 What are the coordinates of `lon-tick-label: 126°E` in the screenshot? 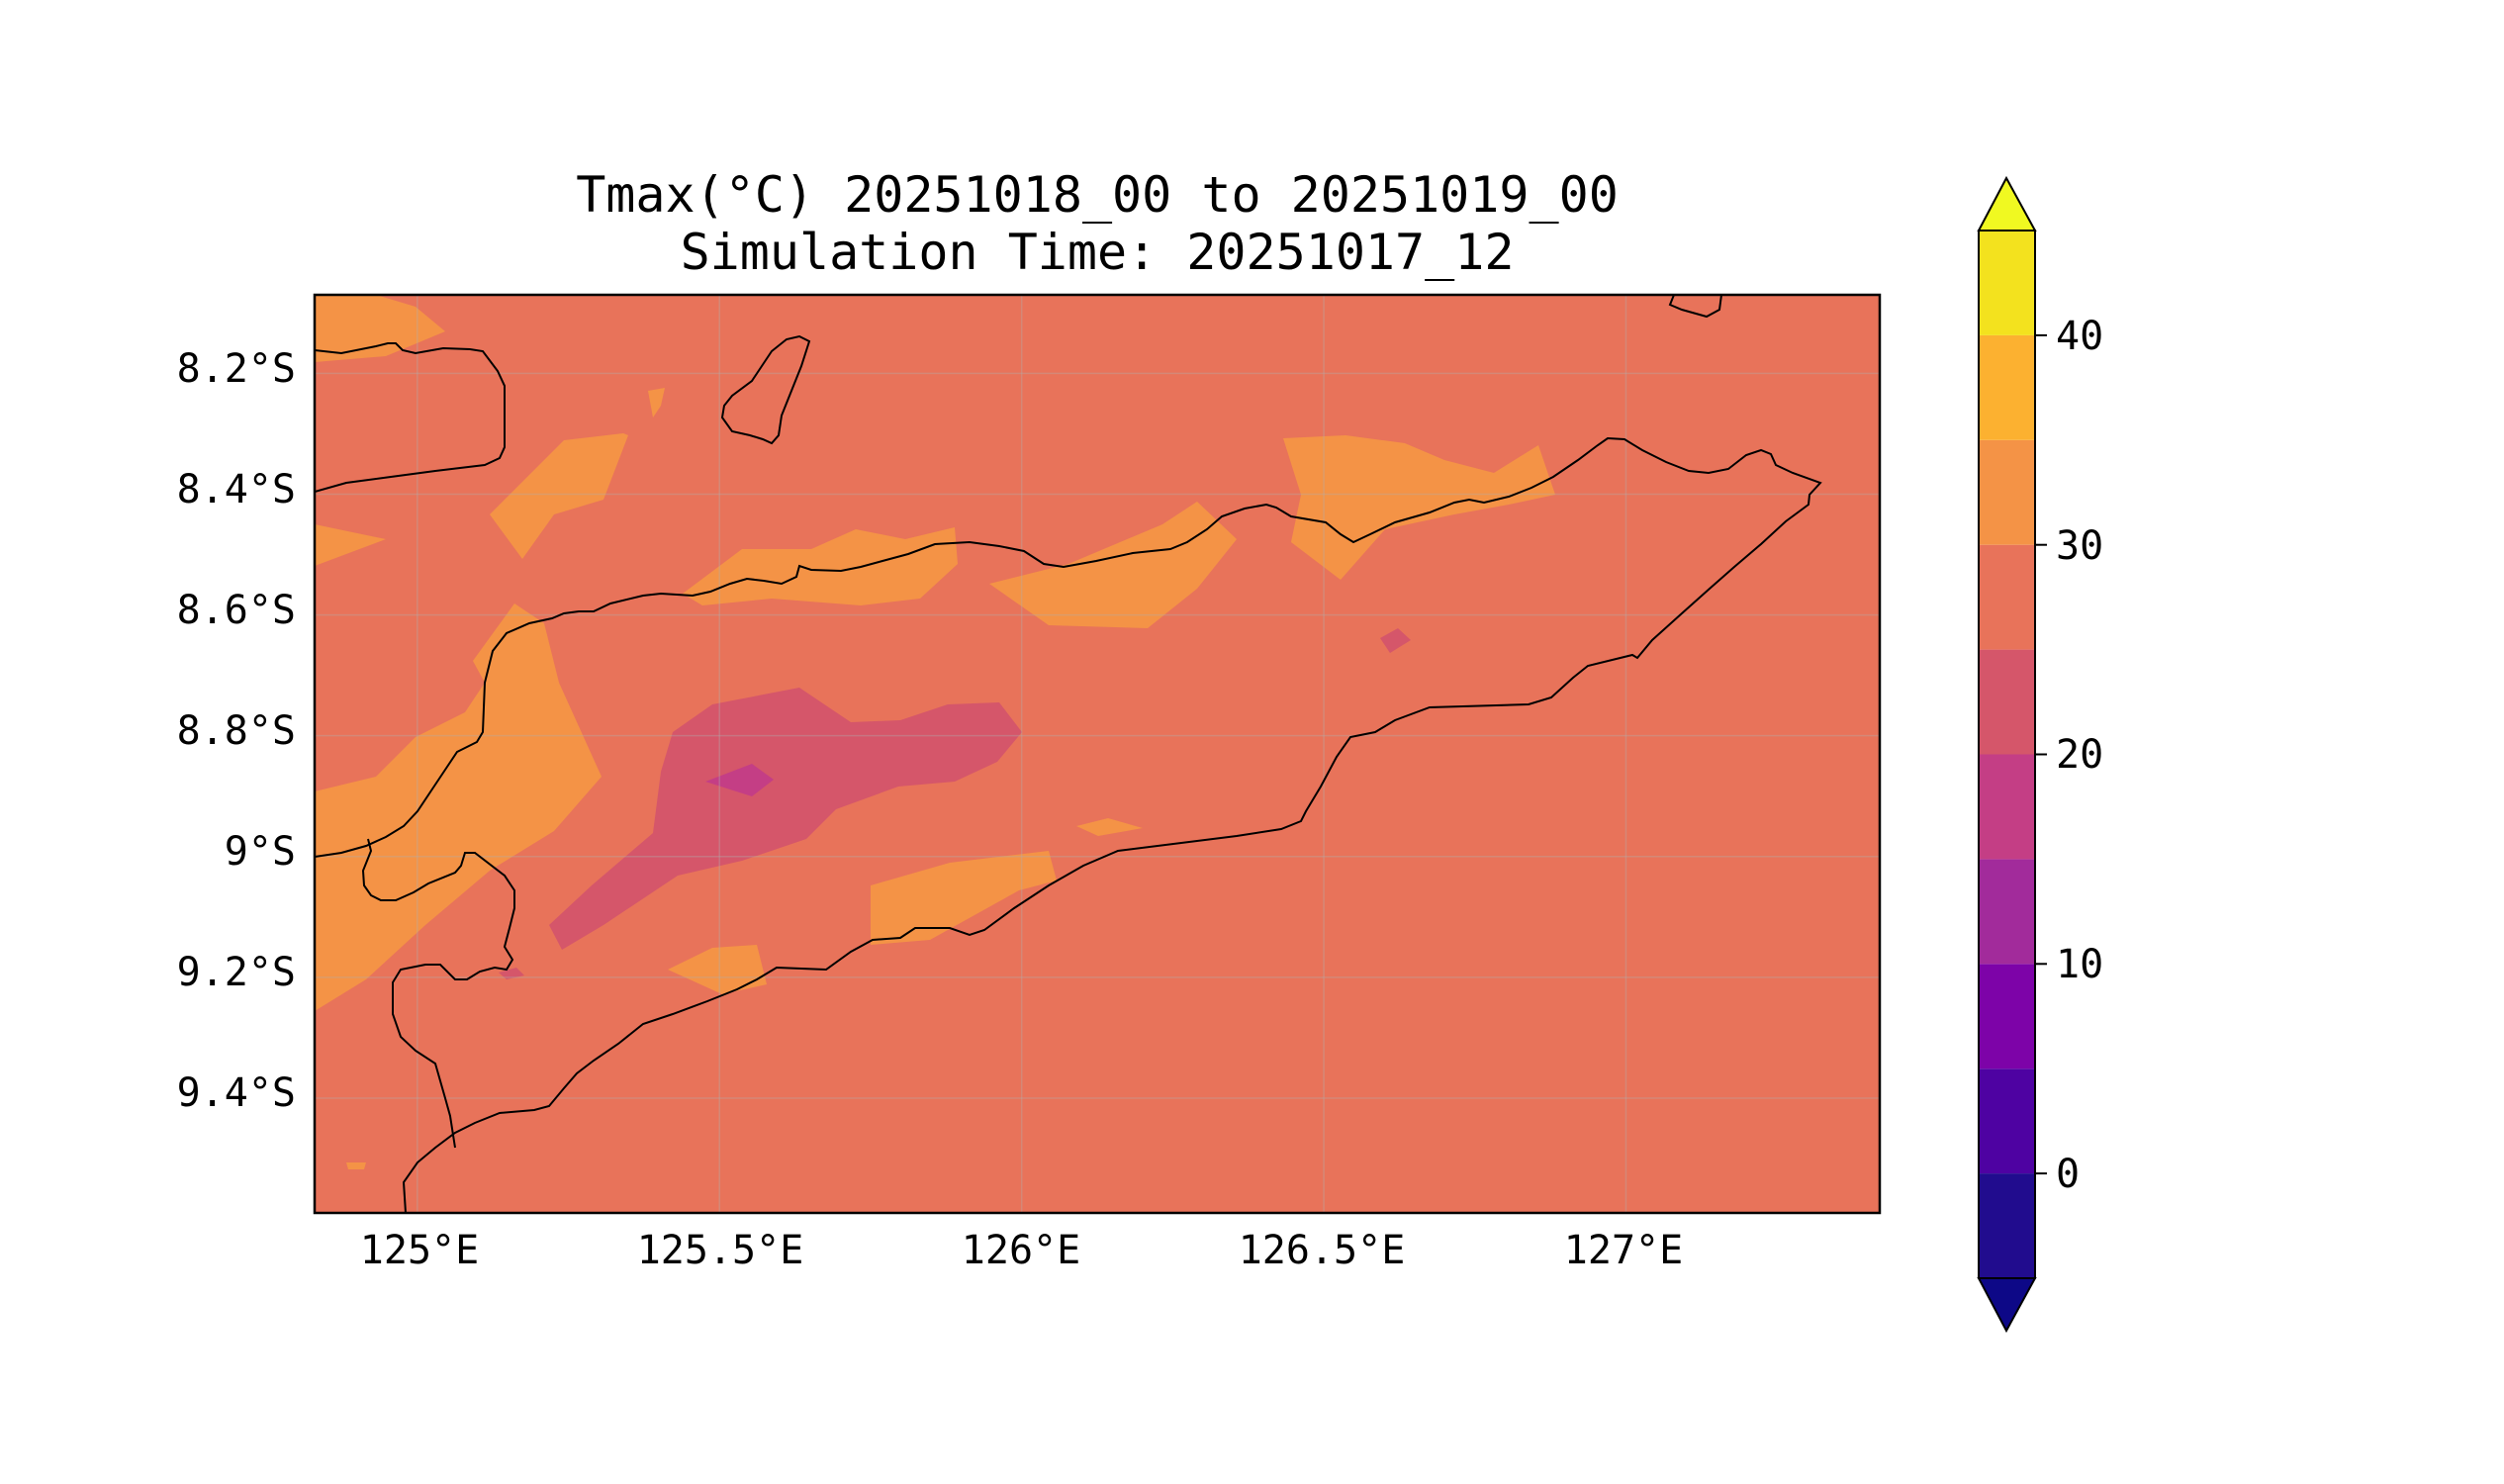 It's located at (1021, 1250).